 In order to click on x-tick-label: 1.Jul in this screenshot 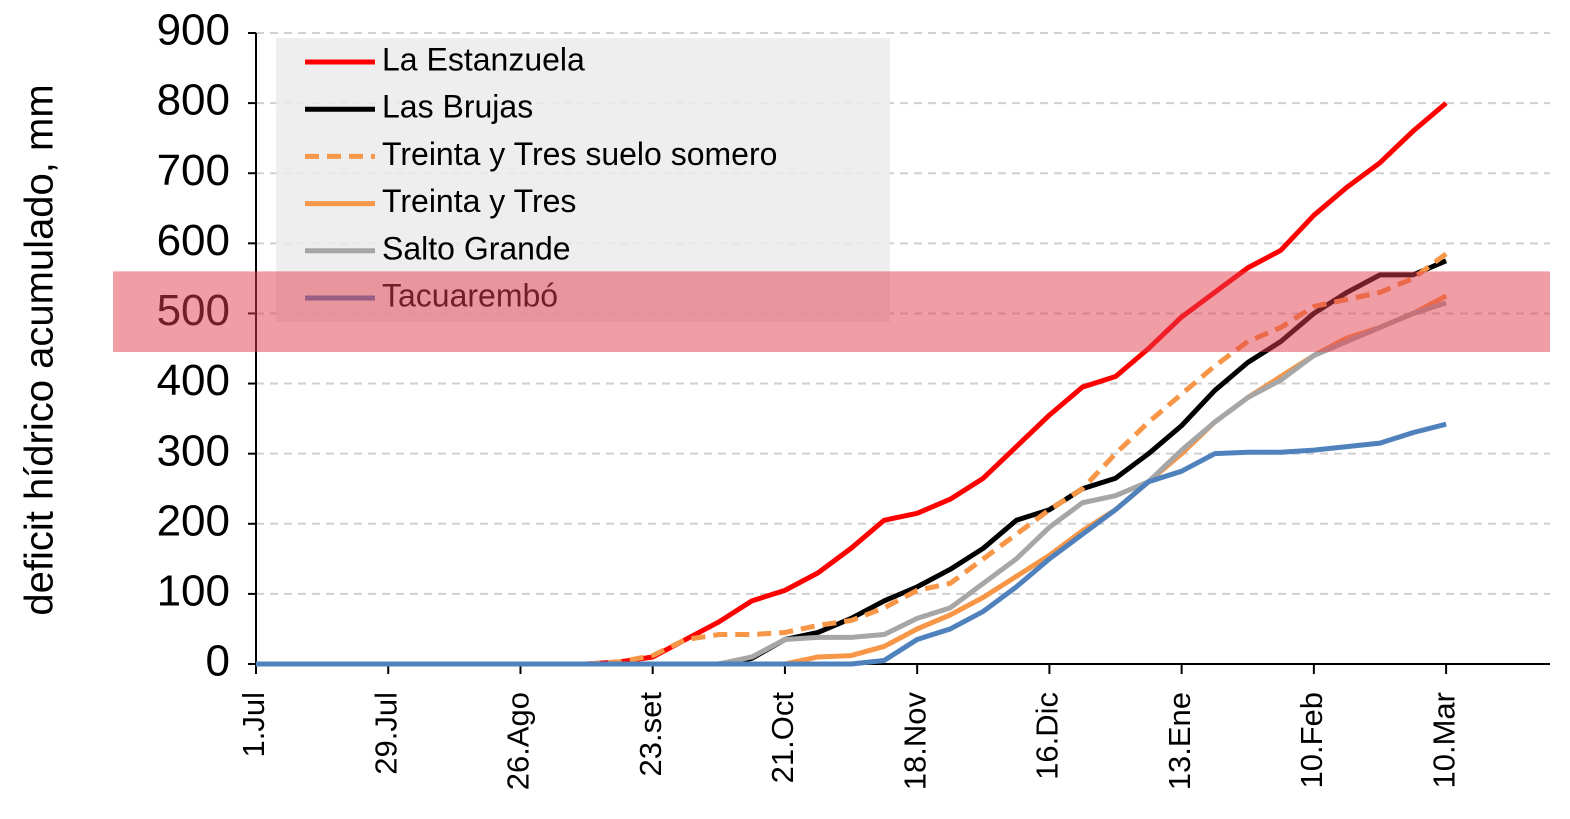, I will do `click(253, 724)`.